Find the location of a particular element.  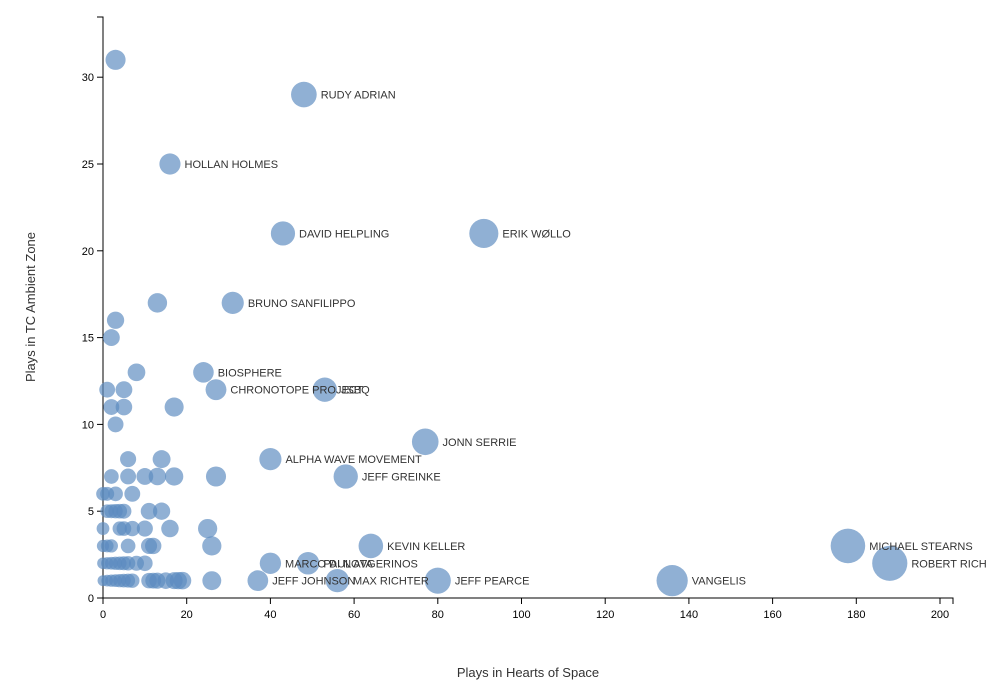

x-tick-label: 160 is located at coordinates (772, 615).